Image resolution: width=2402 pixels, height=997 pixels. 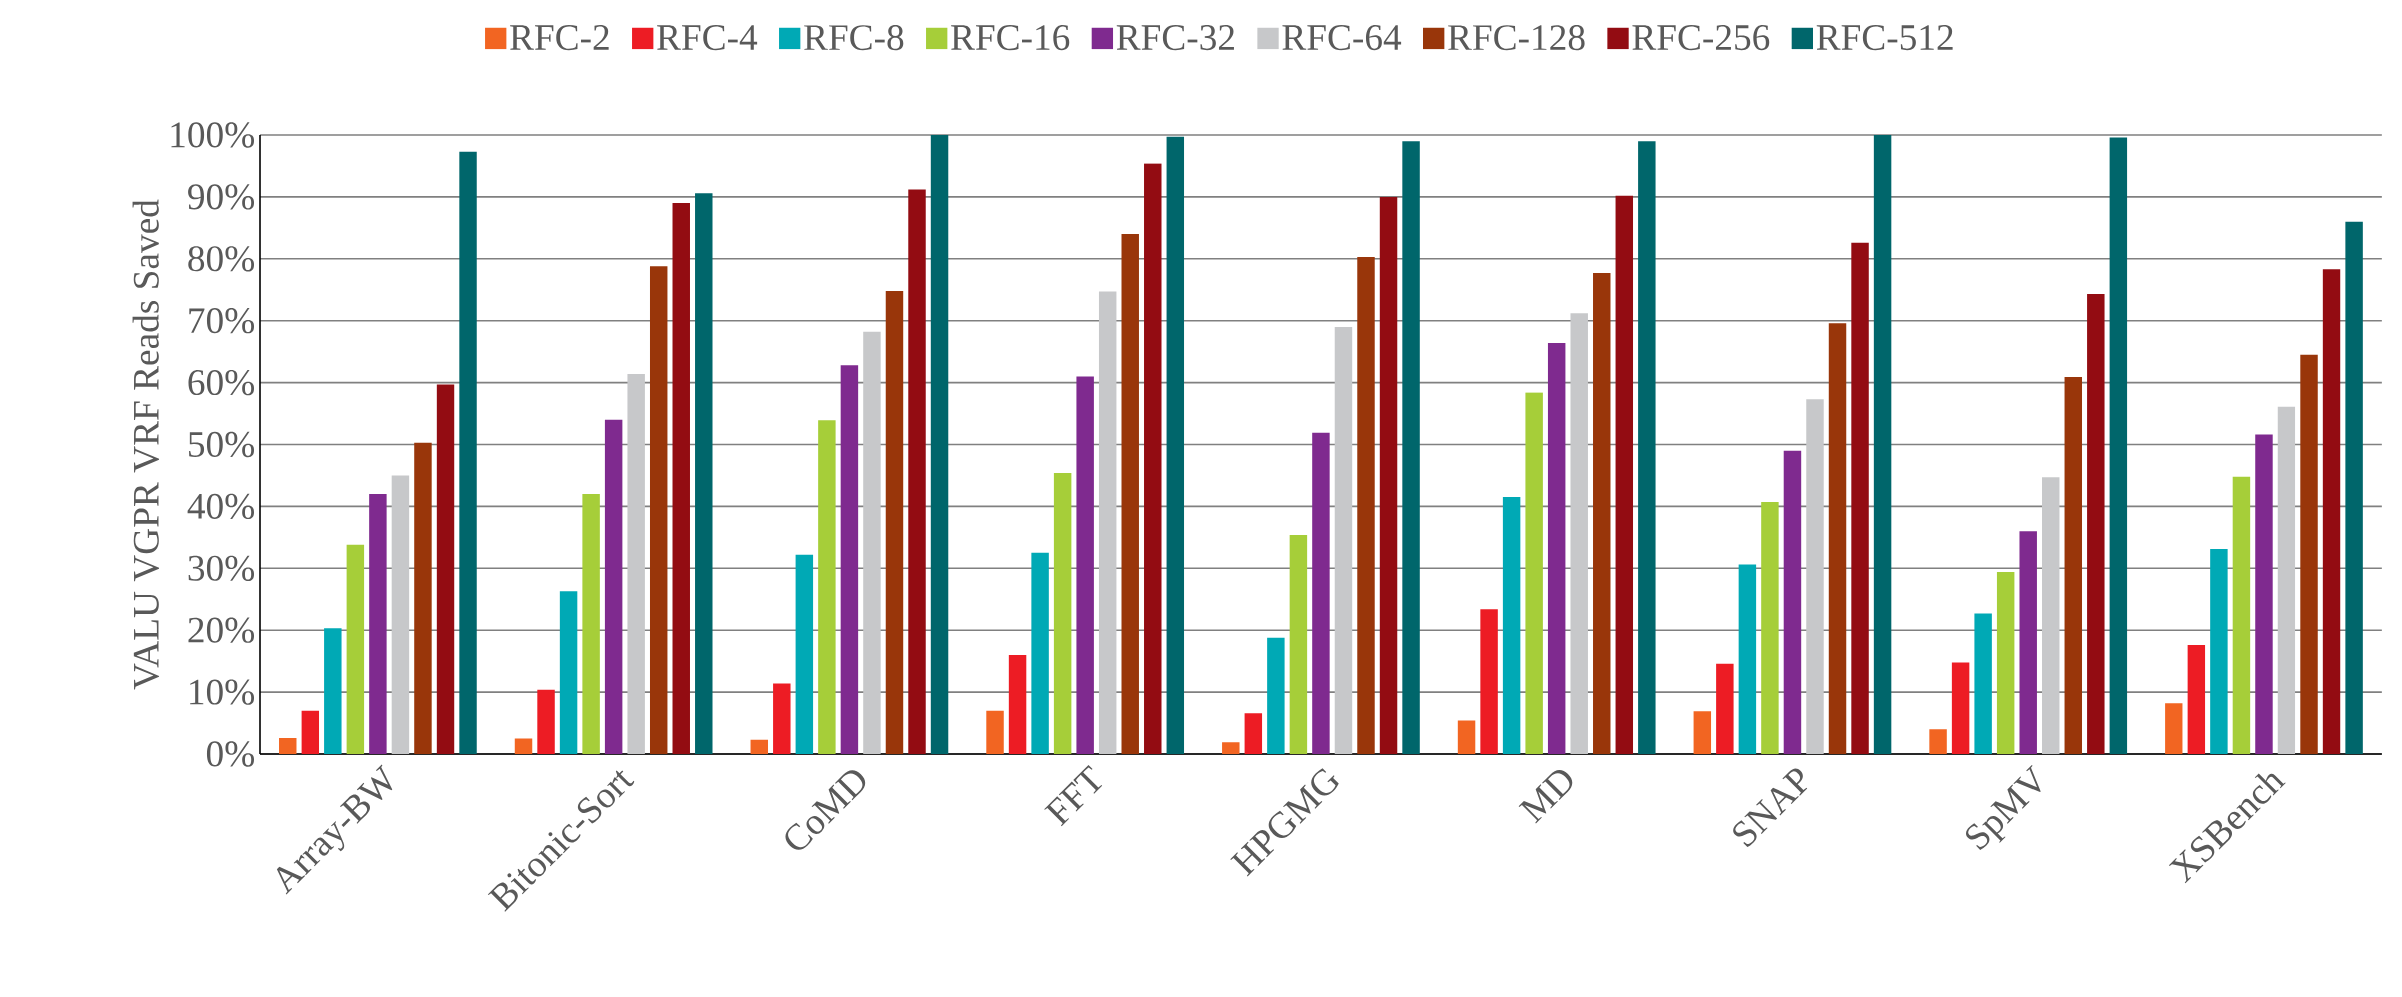 What do you see at coordinates (1701, 38) in the screenshot?
I see `legend-label: RFC-256` at bounding box center [1701, 38].